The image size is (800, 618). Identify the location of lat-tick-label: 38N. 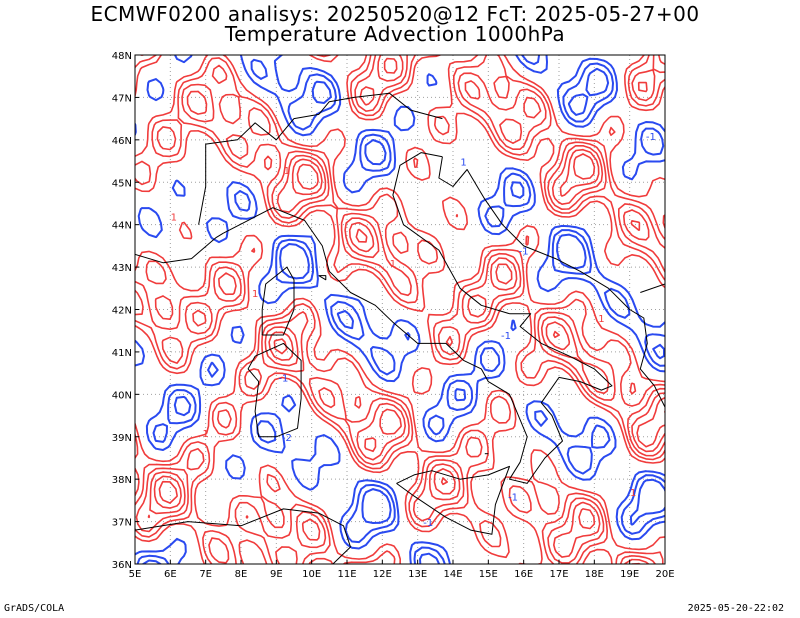
(122, 480).